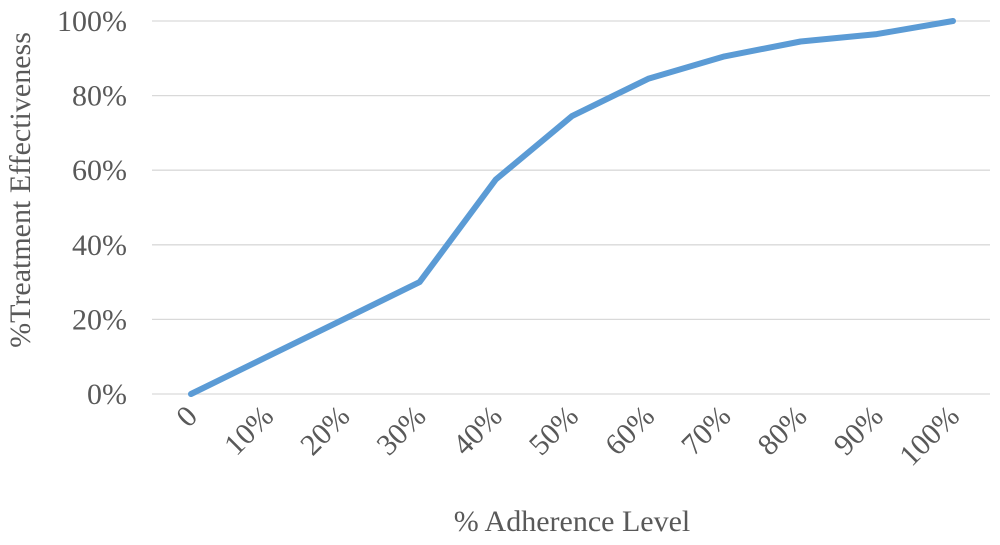 The height and width of the screenshot is (545, 1000). What do you see at coordinates (782, 431) in the screenshot?
I see `x-tick-label: 80%` at bounding box center [782, 431].